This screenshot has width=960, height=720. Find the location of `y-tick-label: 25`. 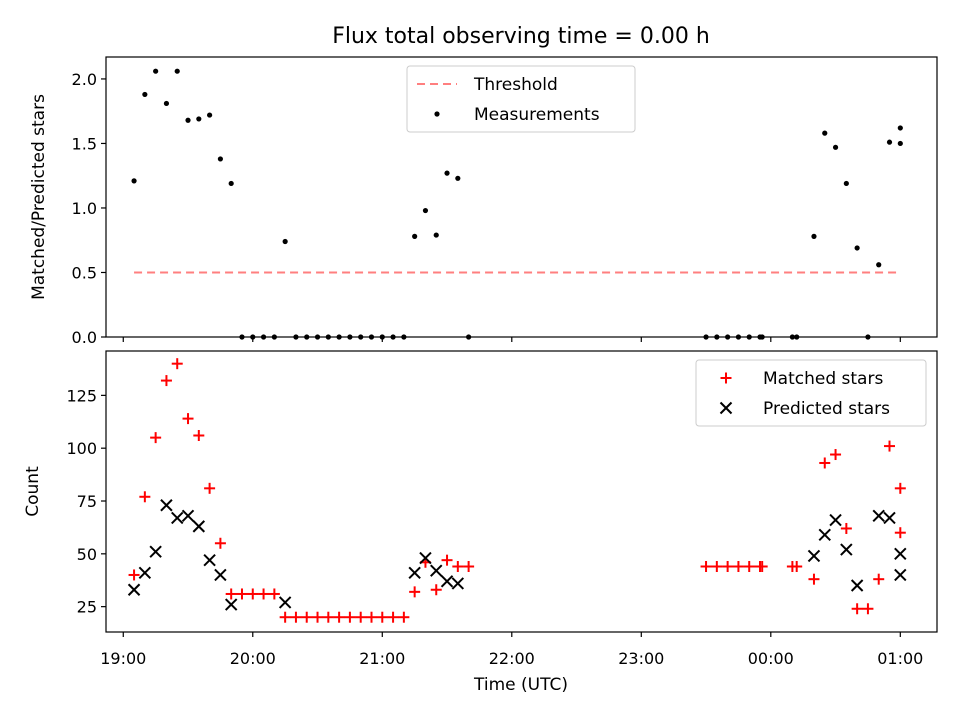

y-tick-label: 25 is located at coordinates (87, 607).